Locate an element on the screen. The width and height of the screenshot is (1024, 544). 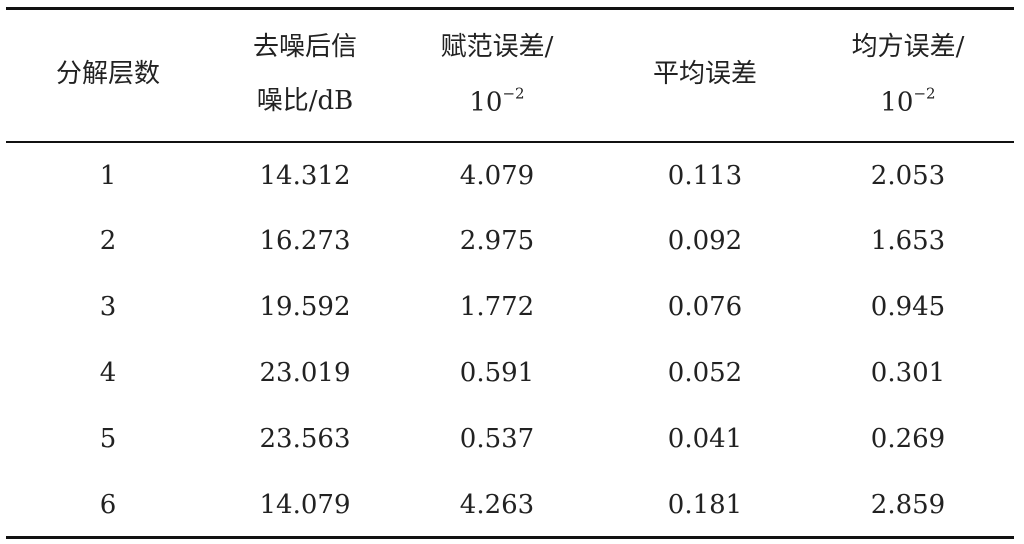
table-cell: 23.563 is located at coordinates (305, 439).